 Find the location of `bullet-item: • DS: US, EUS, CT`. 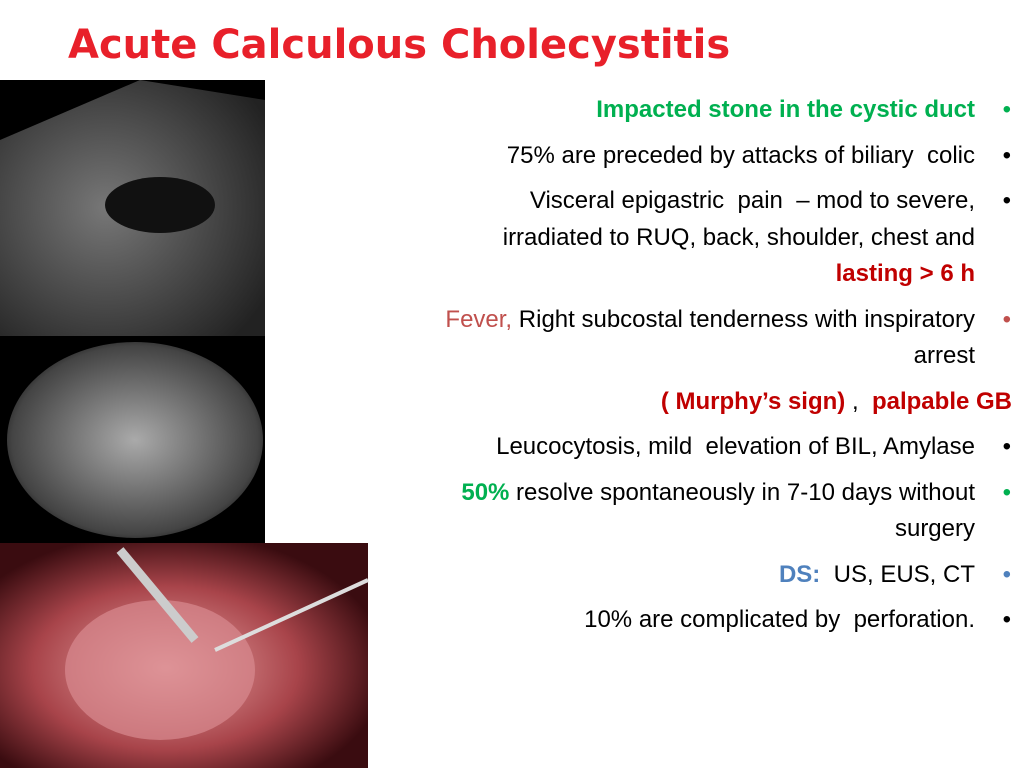

bullet-item: • DS: US, EUS, CT is located at coordinates (644, 575).